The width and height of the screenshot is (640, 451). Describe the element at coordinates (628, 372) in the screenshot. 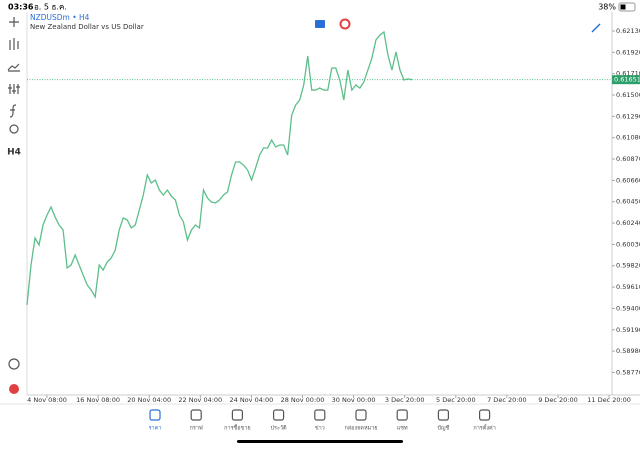

I see `y-tick-label: 0.58770` at that location.